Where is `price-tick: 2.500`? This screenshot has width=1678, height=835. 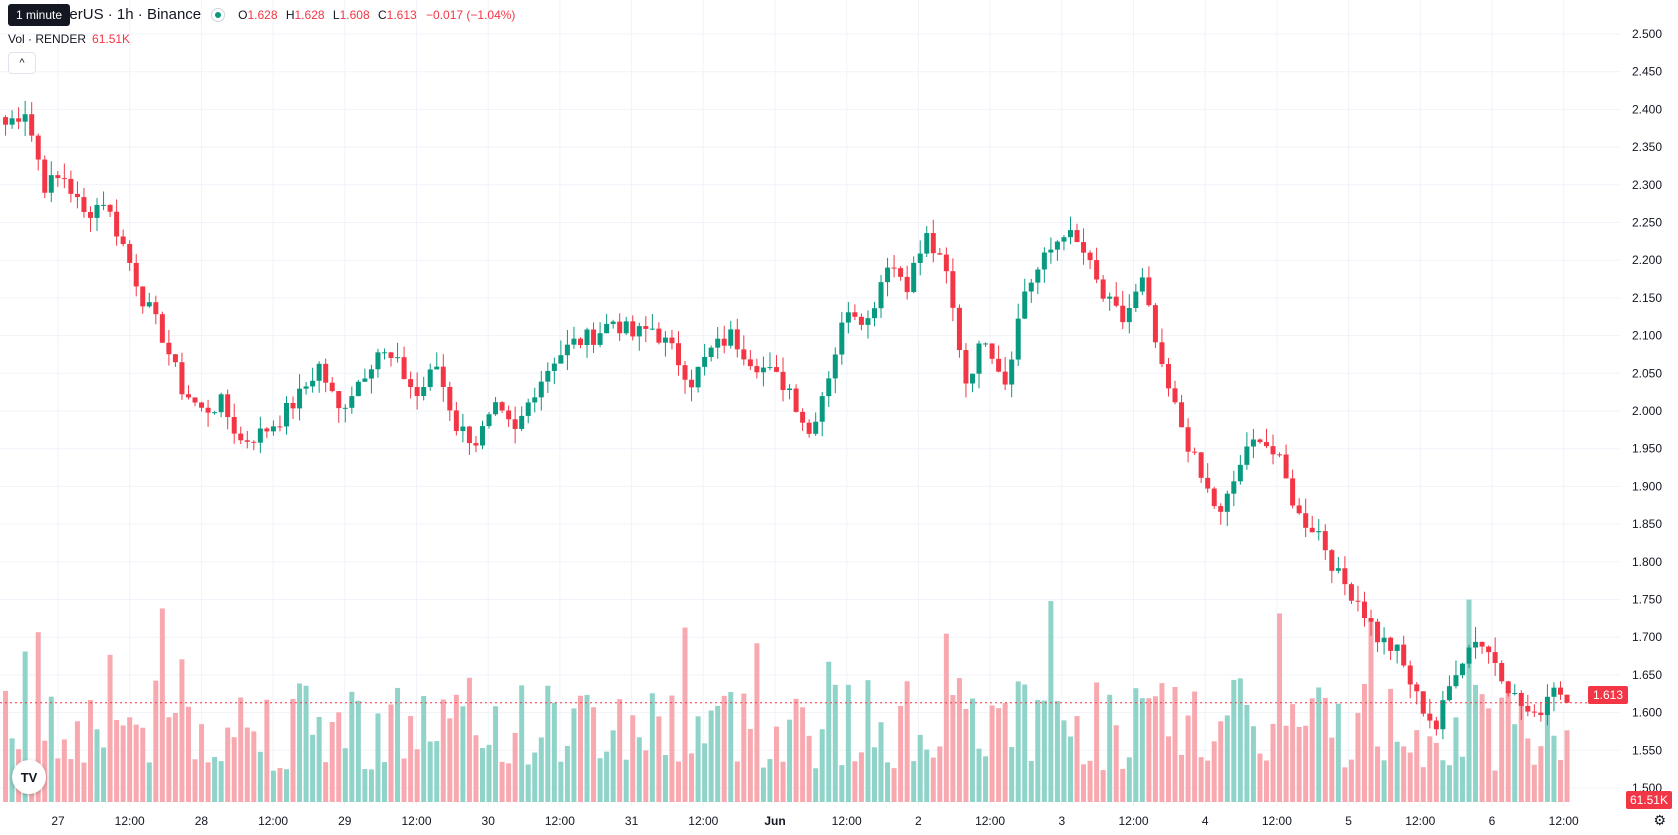 price-tick: 2.500 is located at coordinates (1647, 34).